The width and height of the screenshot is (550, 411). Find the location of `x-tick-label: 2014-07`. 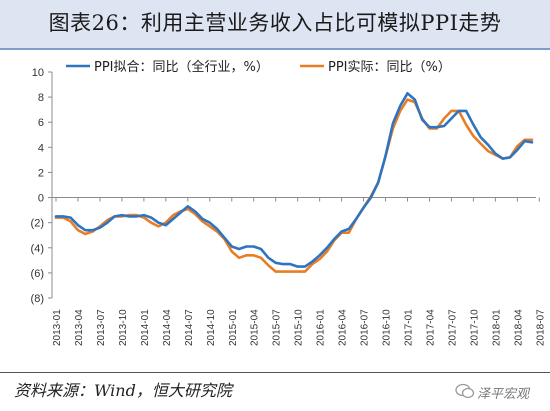

x-tick-label: 2014-07 is located at coordinates (189, 327).